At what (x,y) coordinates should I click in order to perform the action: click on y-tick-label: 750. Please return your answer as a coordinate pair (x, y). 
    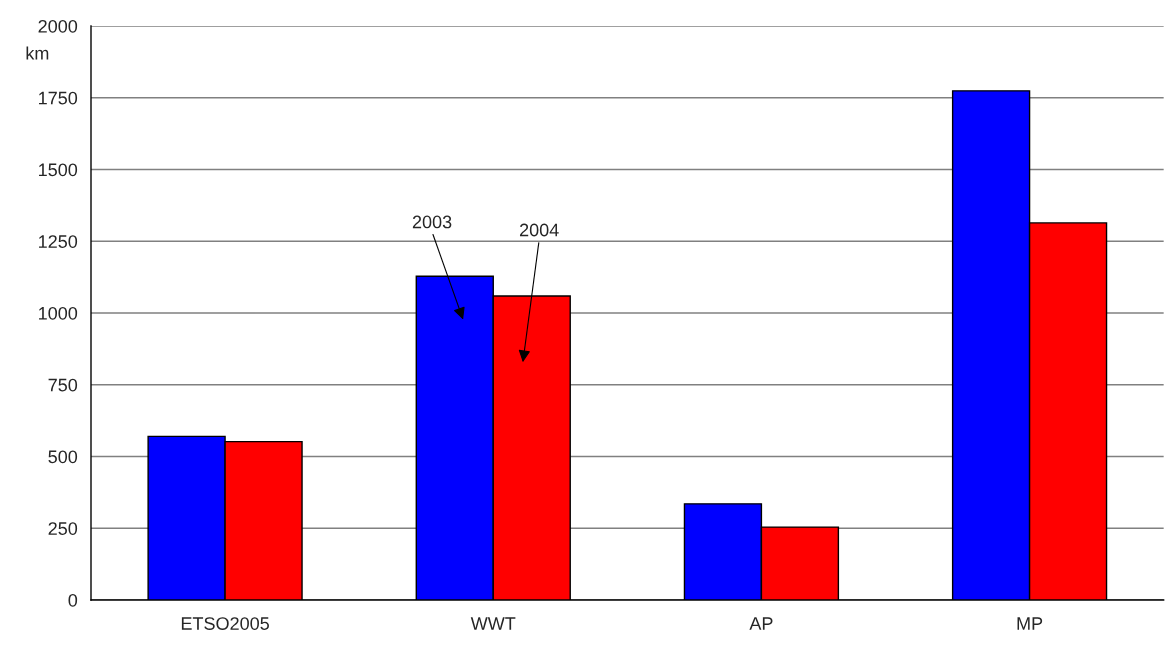
    Looking at the image, I should click on (63, 385).